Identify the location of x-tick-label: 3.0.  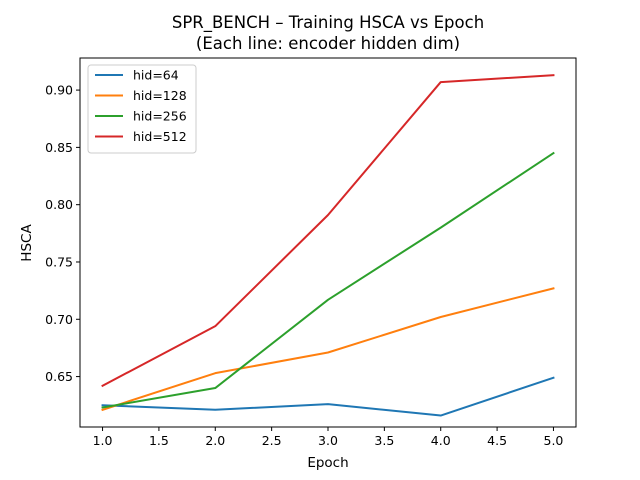
(328, 440).